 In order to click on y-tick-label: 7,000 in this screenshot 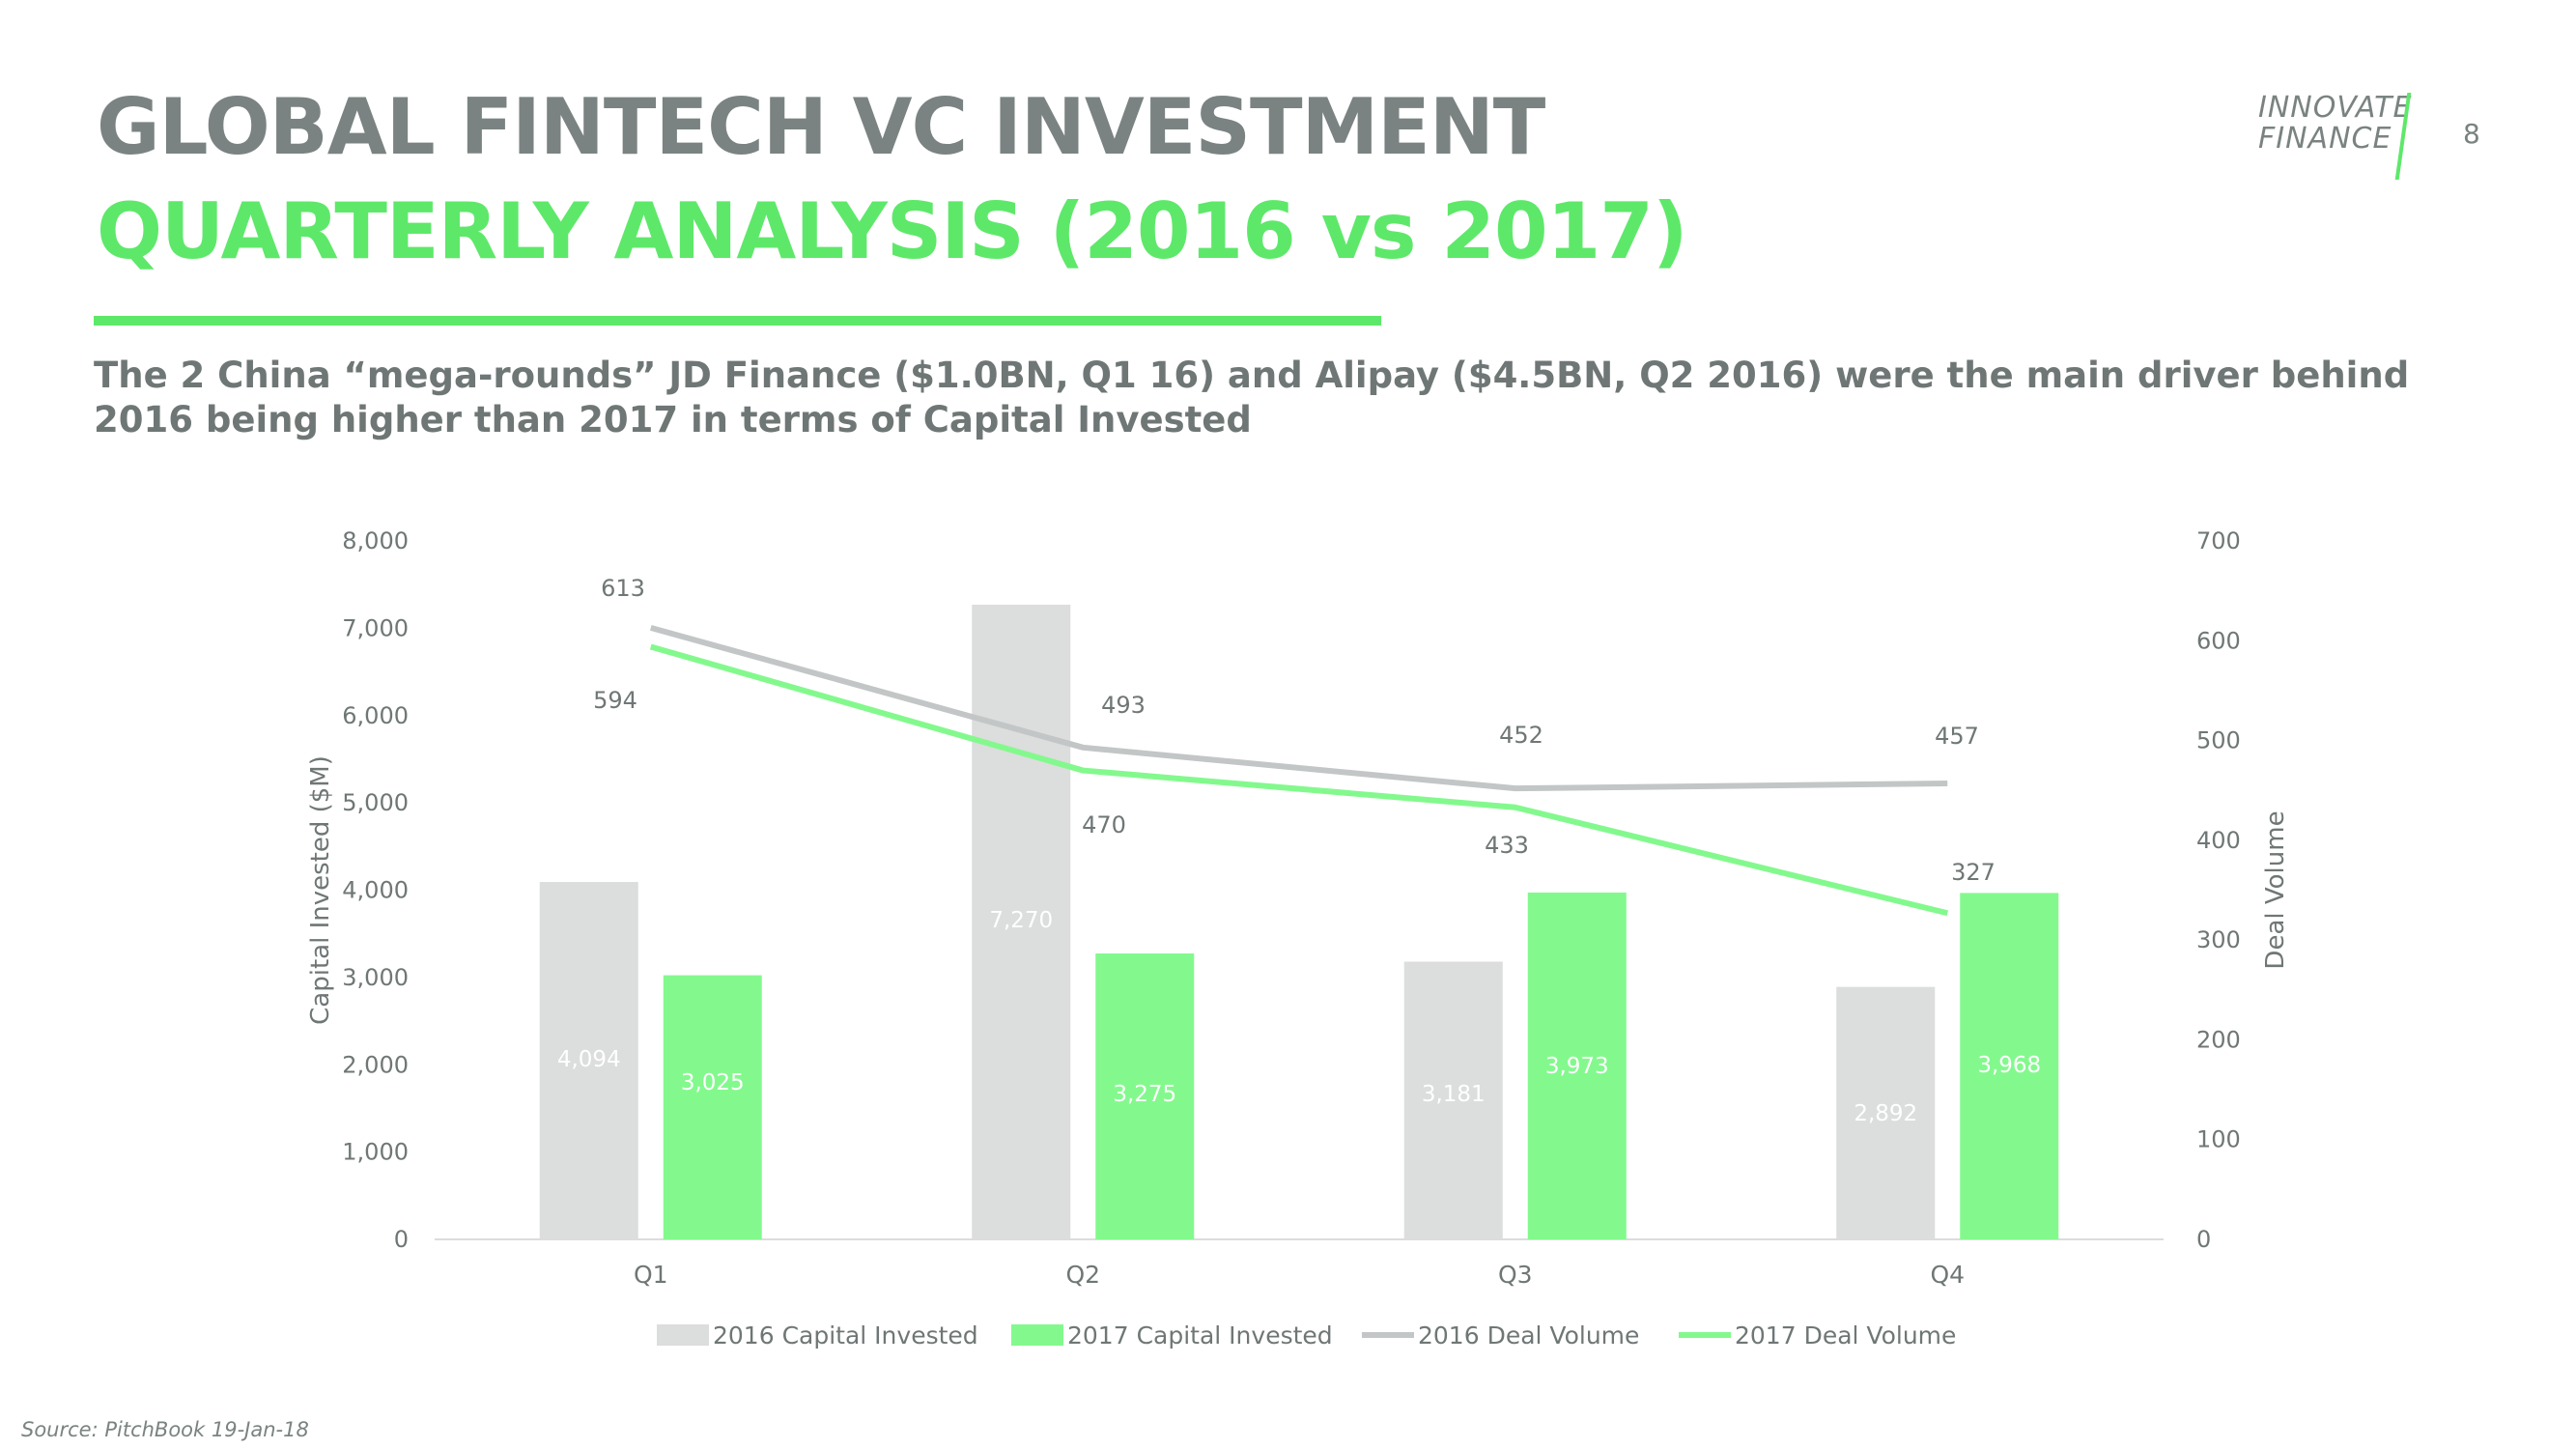, I will do `click(375, 627)`.